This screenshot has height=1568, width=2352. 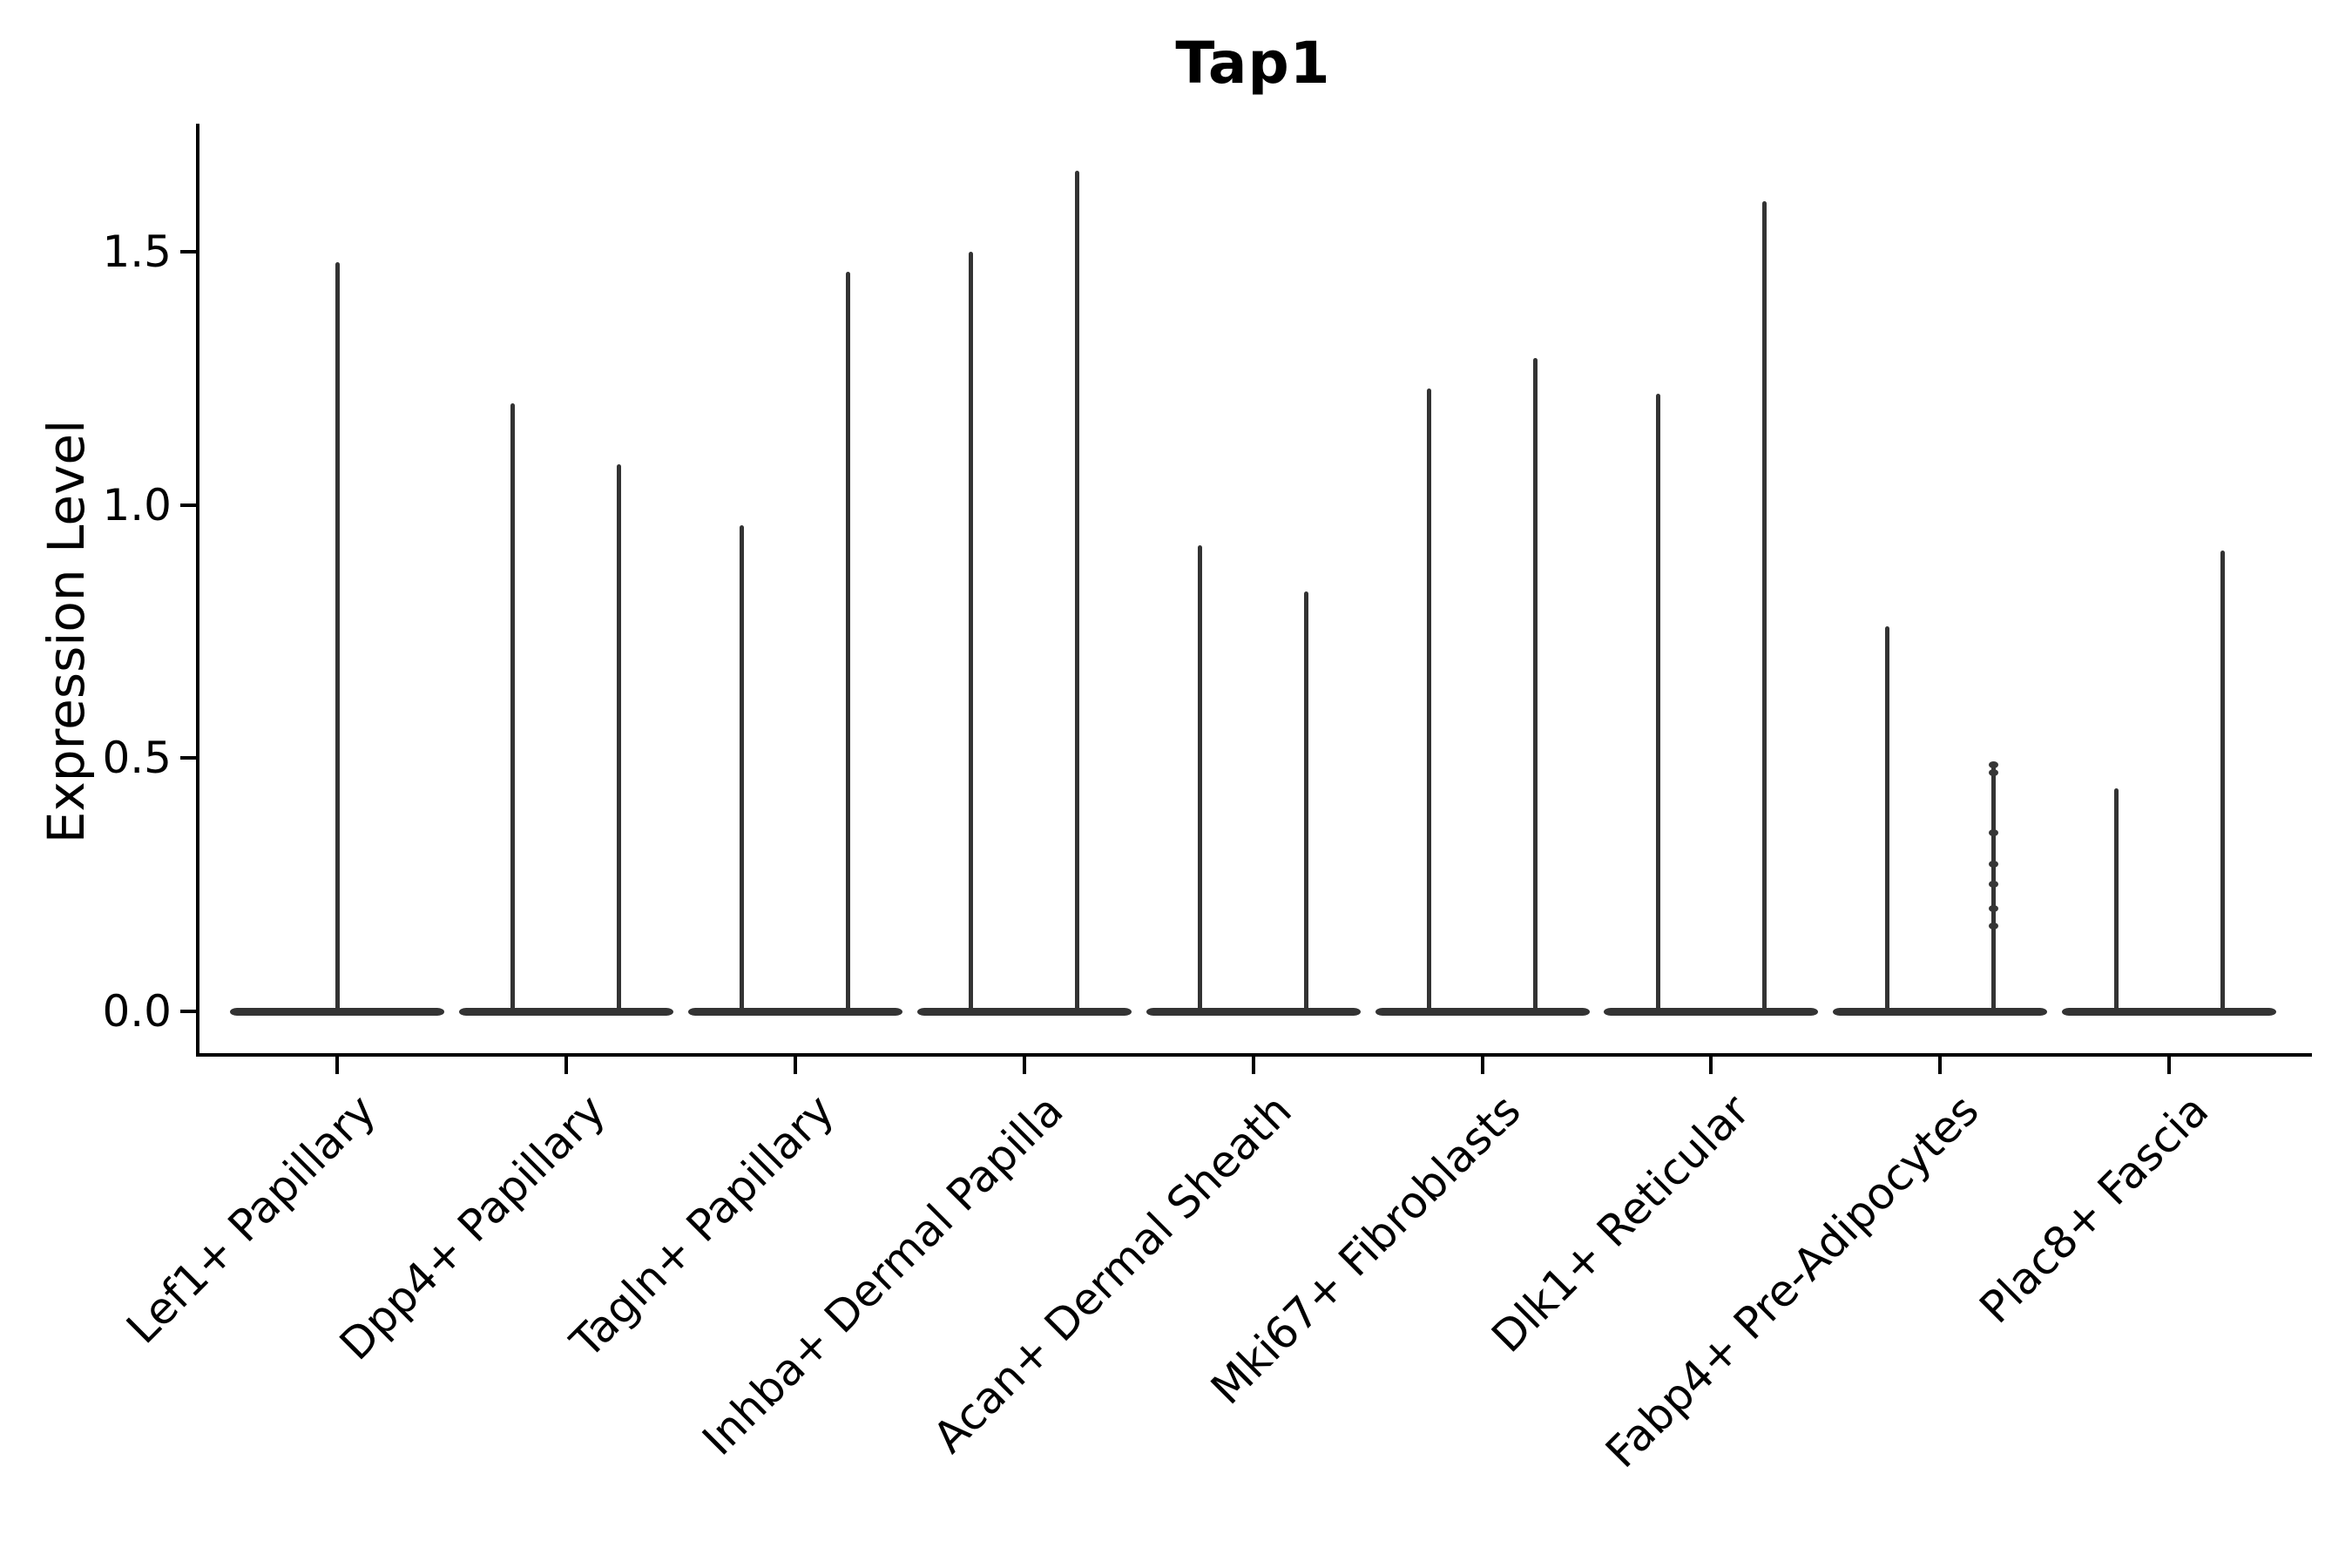 I want to click on x-axis-line, so click(x=1254, y=1055).